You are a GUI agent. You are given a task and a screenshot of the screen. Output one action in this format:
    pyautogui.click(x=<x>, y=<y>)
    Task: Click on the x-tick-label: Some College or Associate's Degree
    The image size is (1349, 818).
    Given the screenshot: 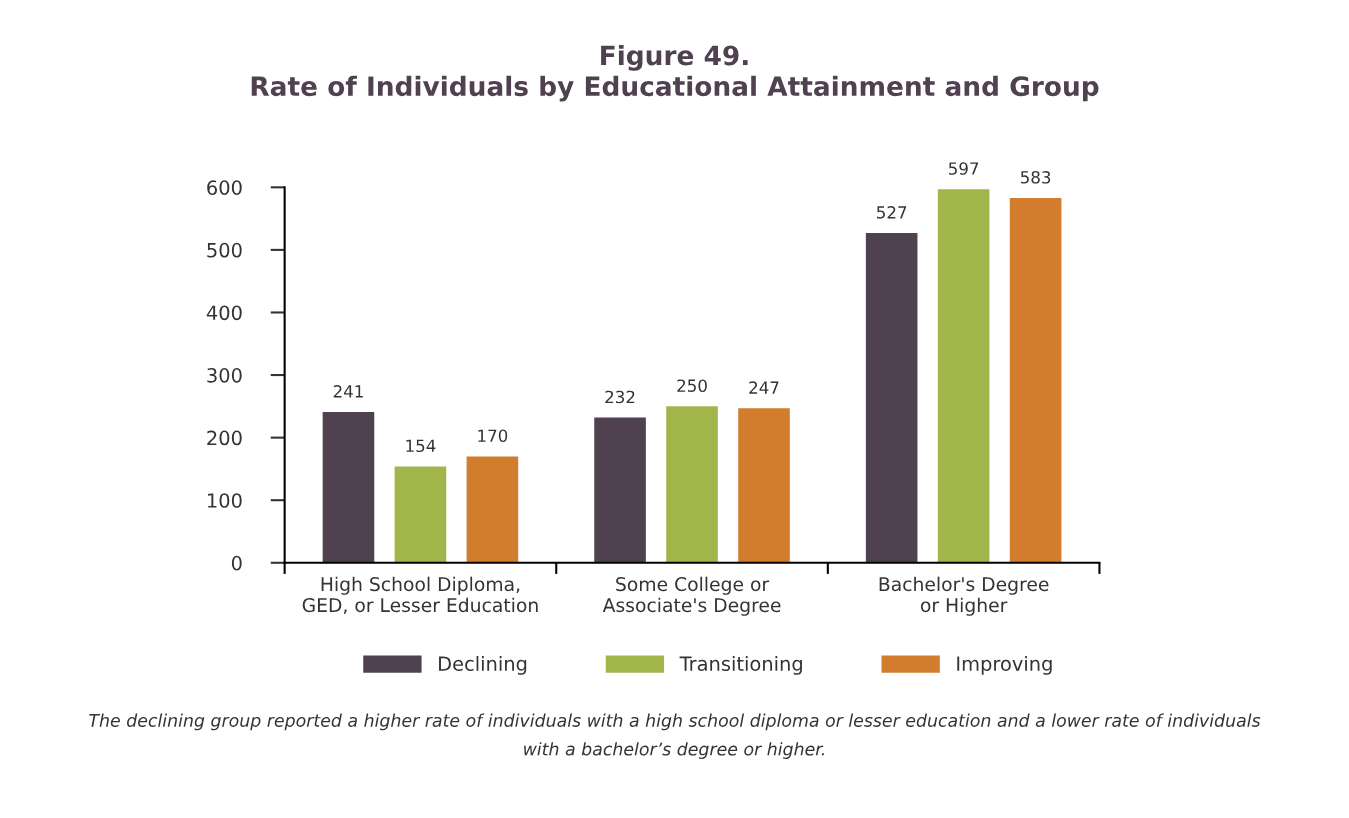 What is the action you would take?
    pyautogui.click(x=691, y=596)
    